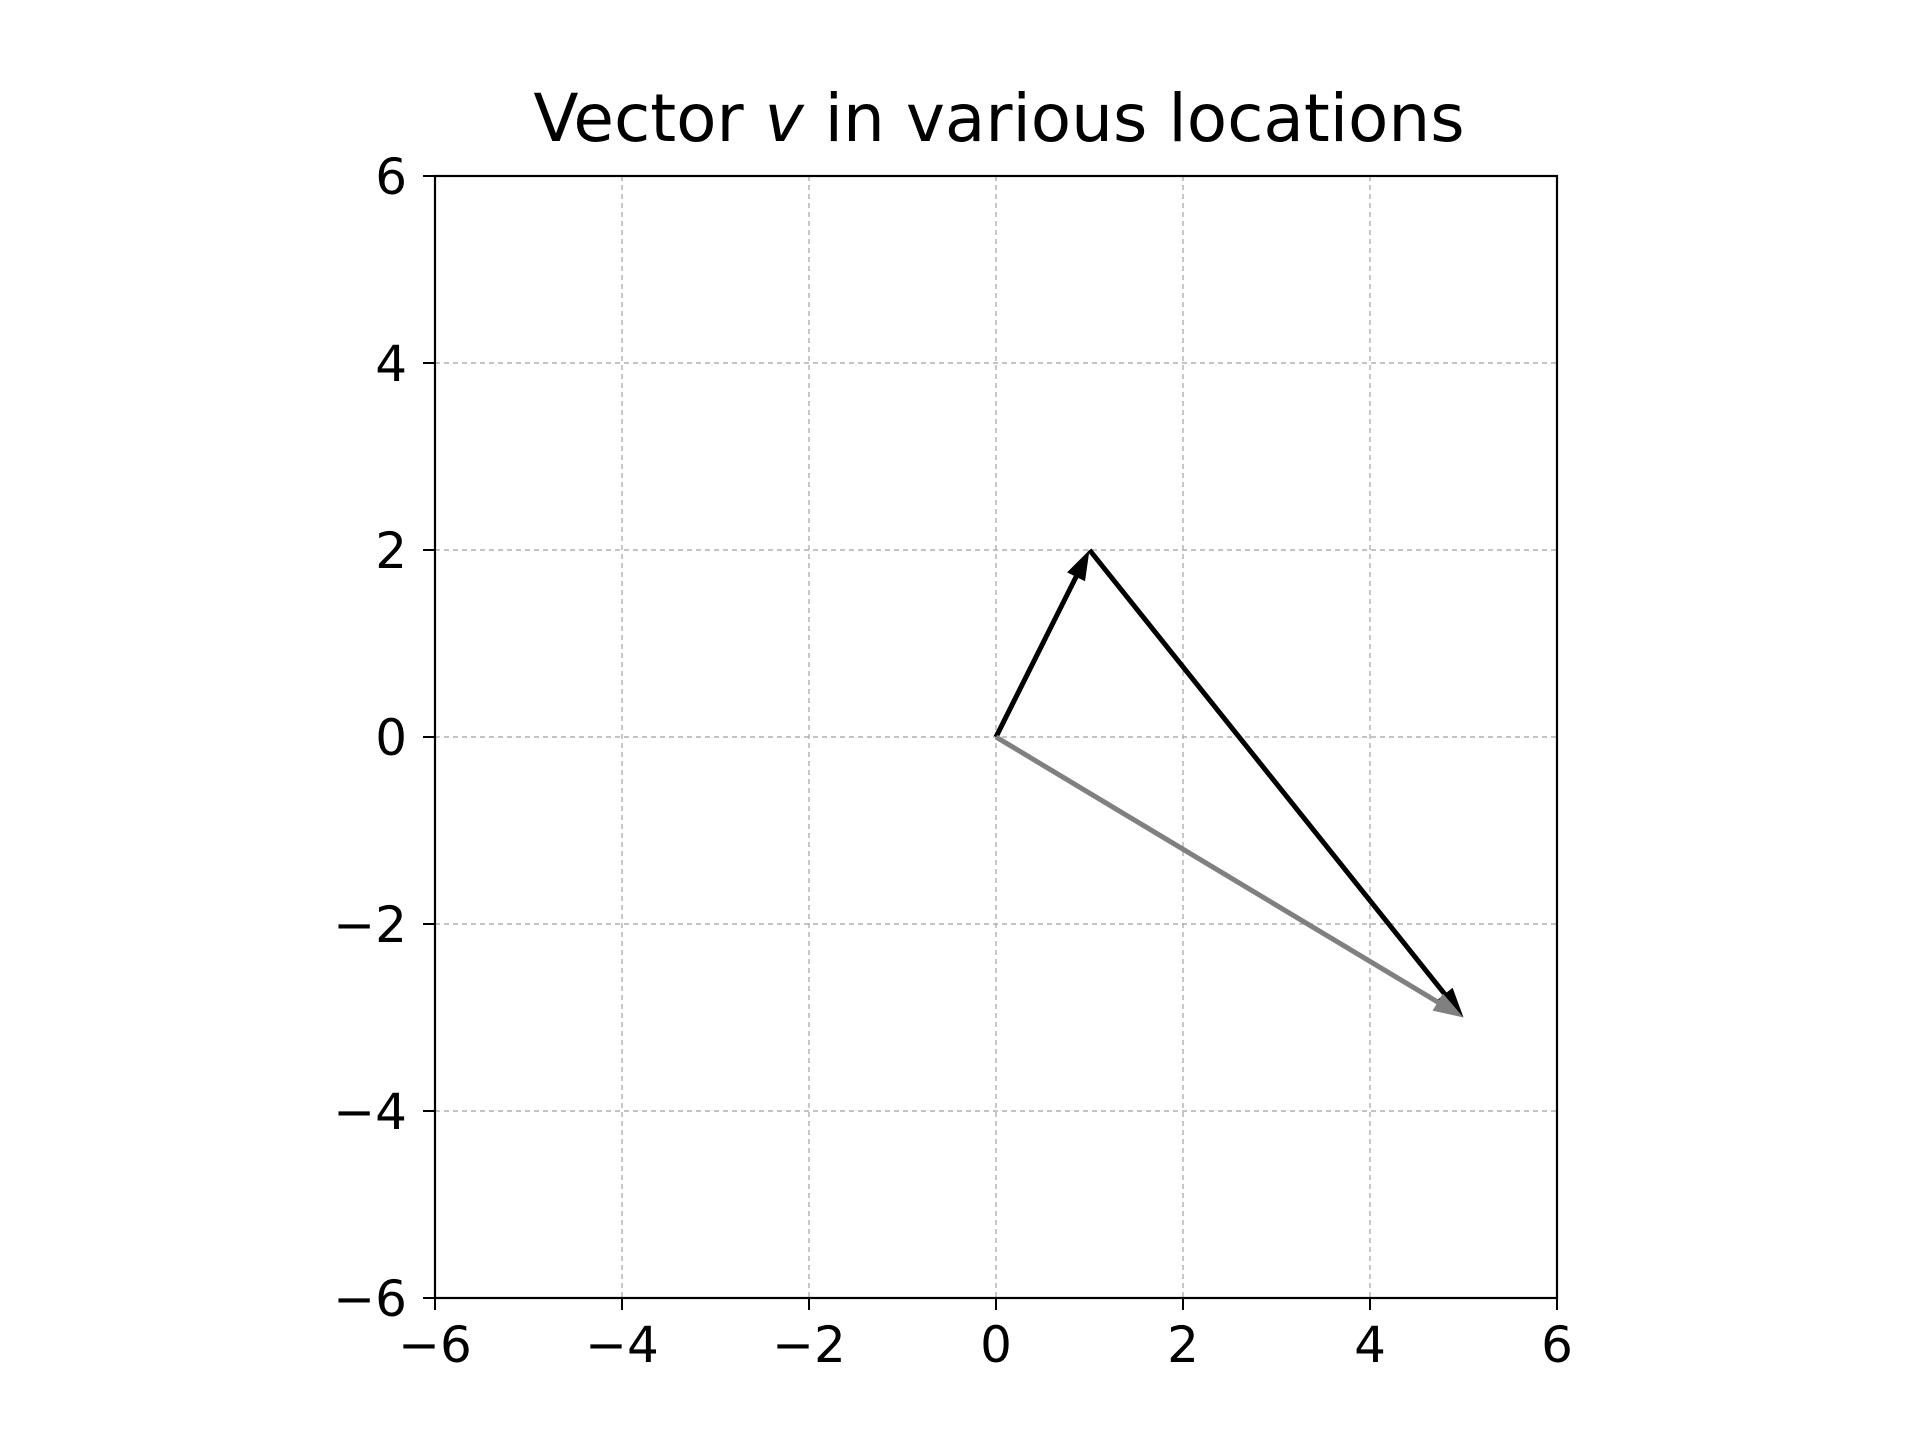  I want to click on y-tick-label-1: −4, so click(370, 1112).